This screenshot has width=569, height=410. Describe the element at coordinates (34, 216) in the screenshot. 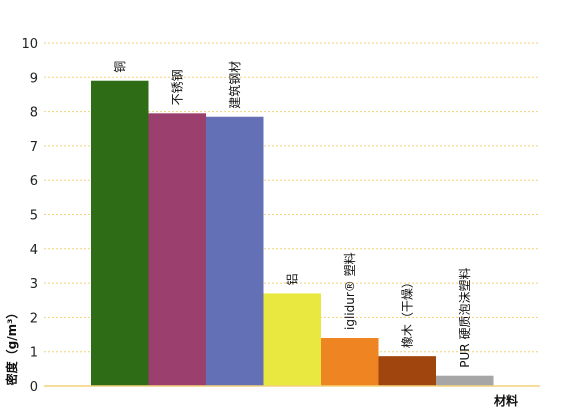

I see `y-tick-label: 5` at that location.